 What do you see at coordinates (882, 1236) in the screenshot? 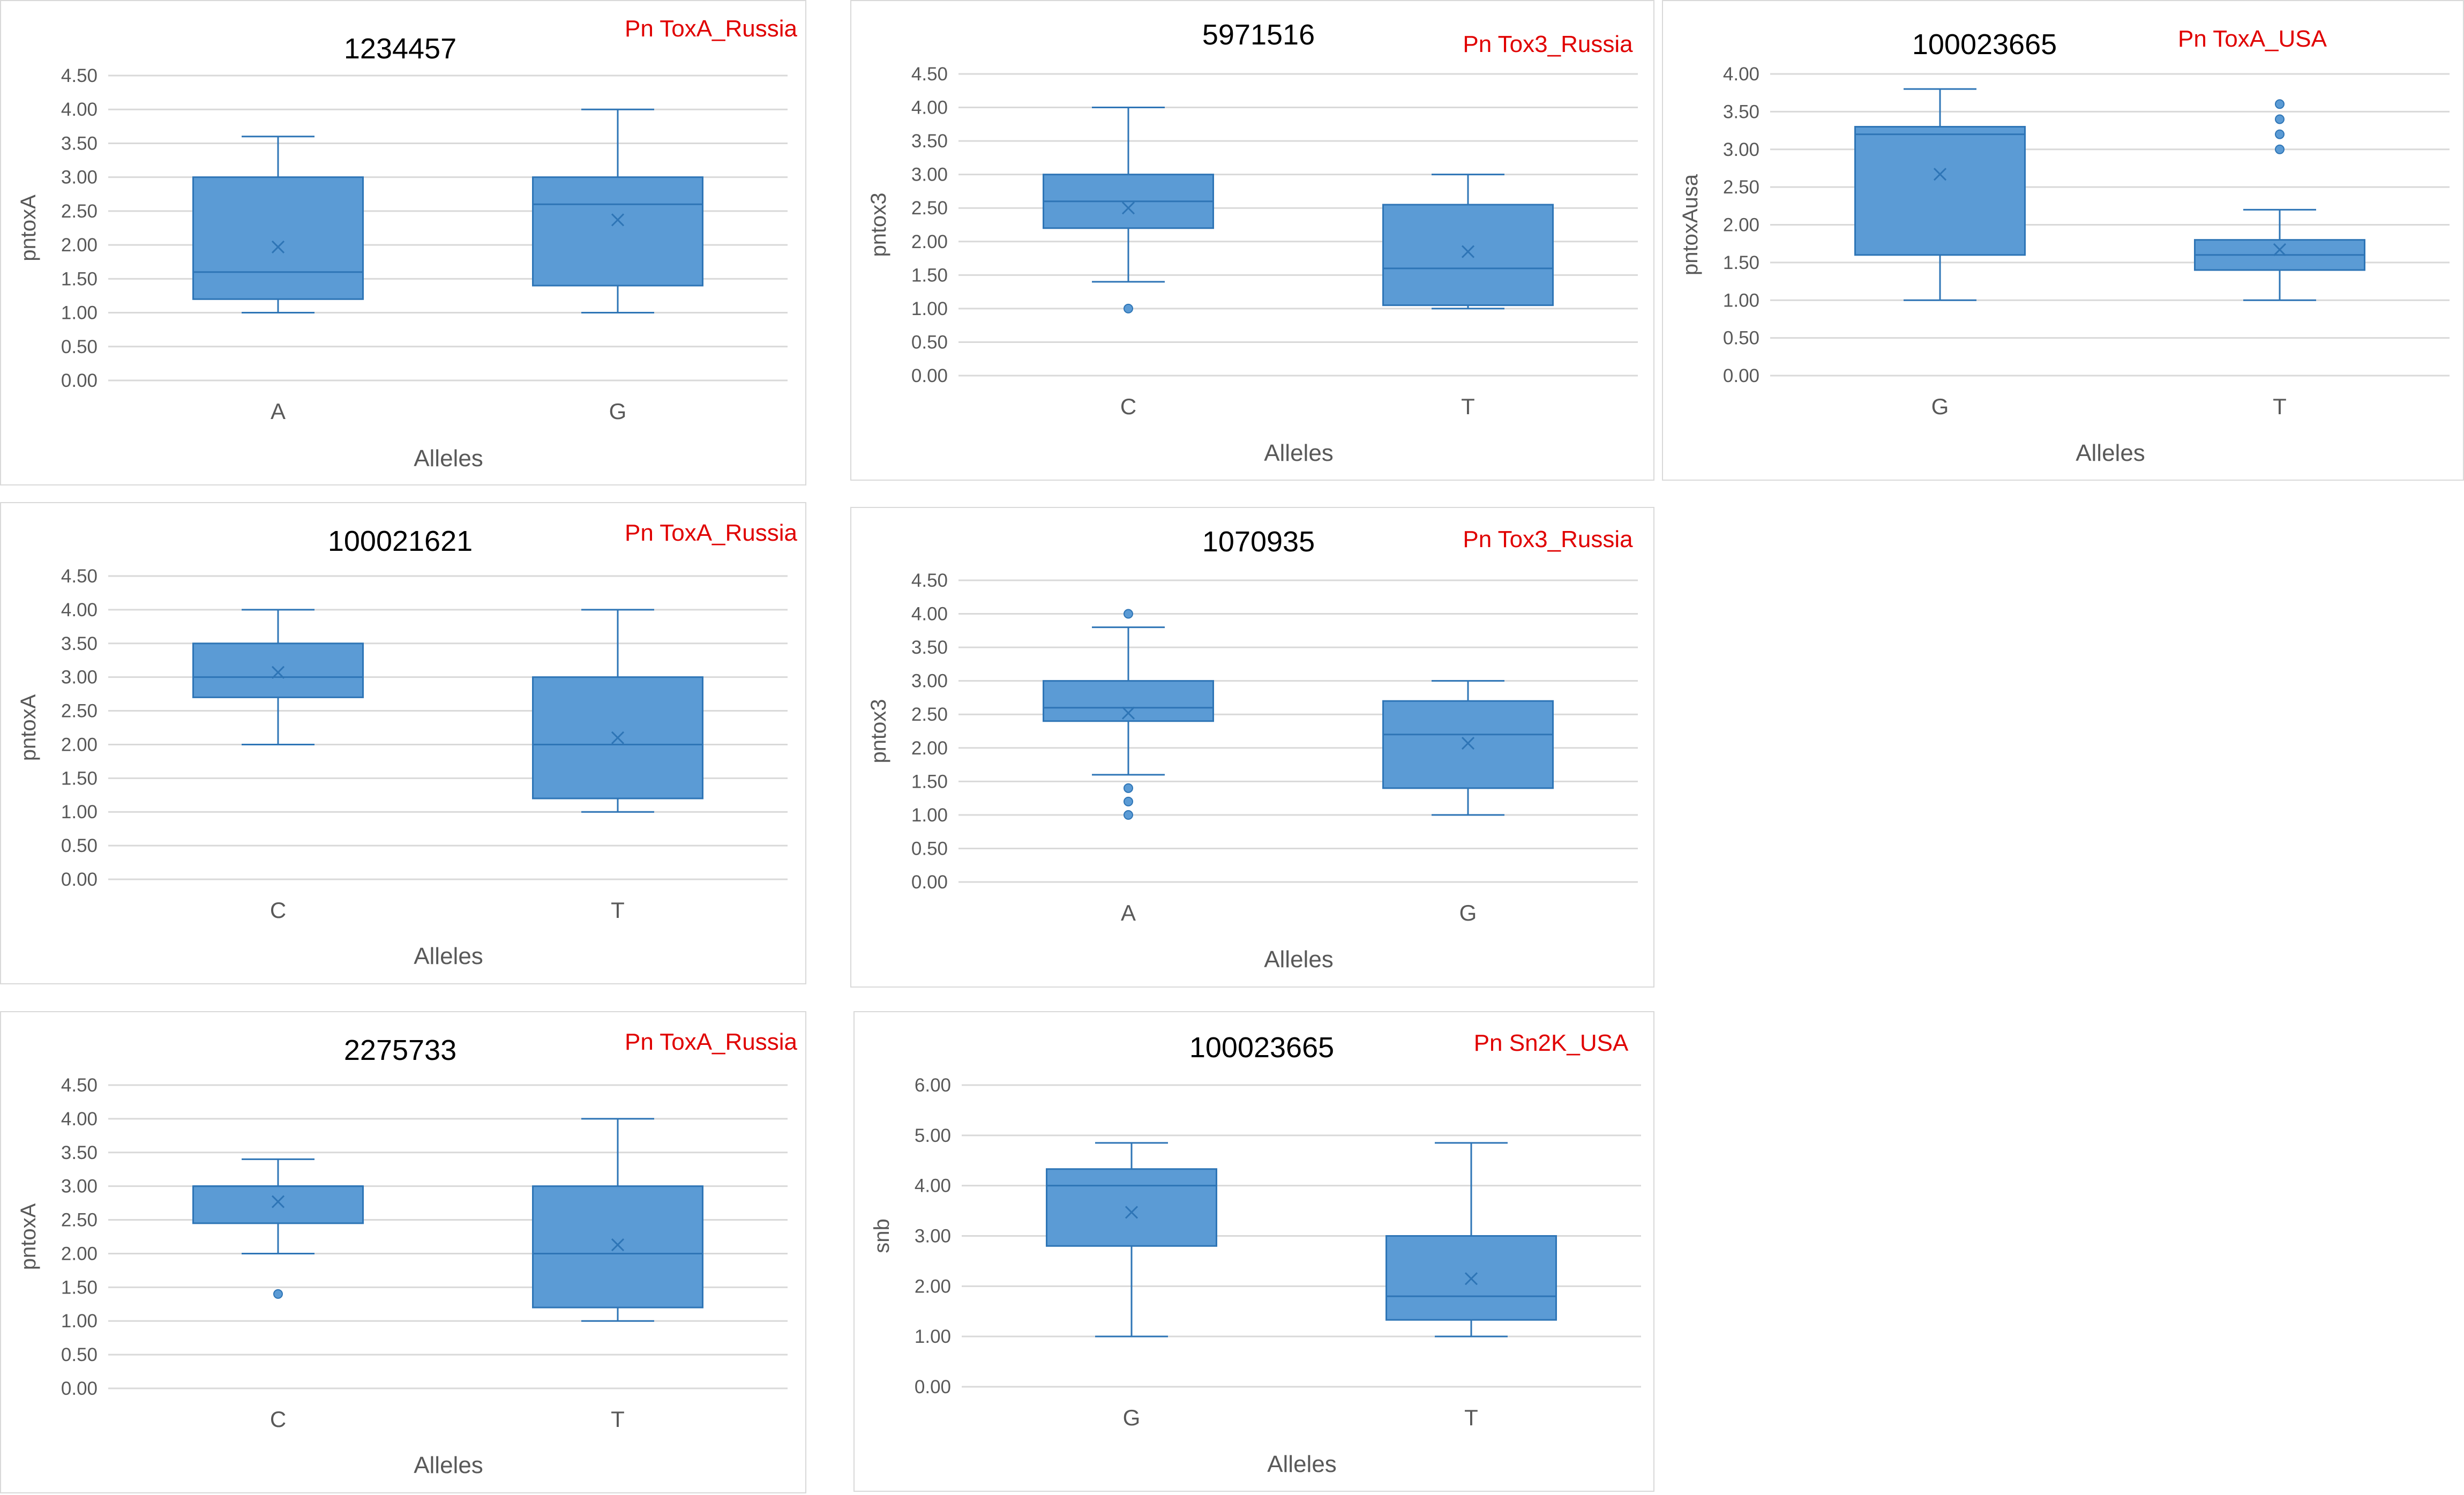
I see `y-axis-label: snb` at bounding box center [882, 1236].